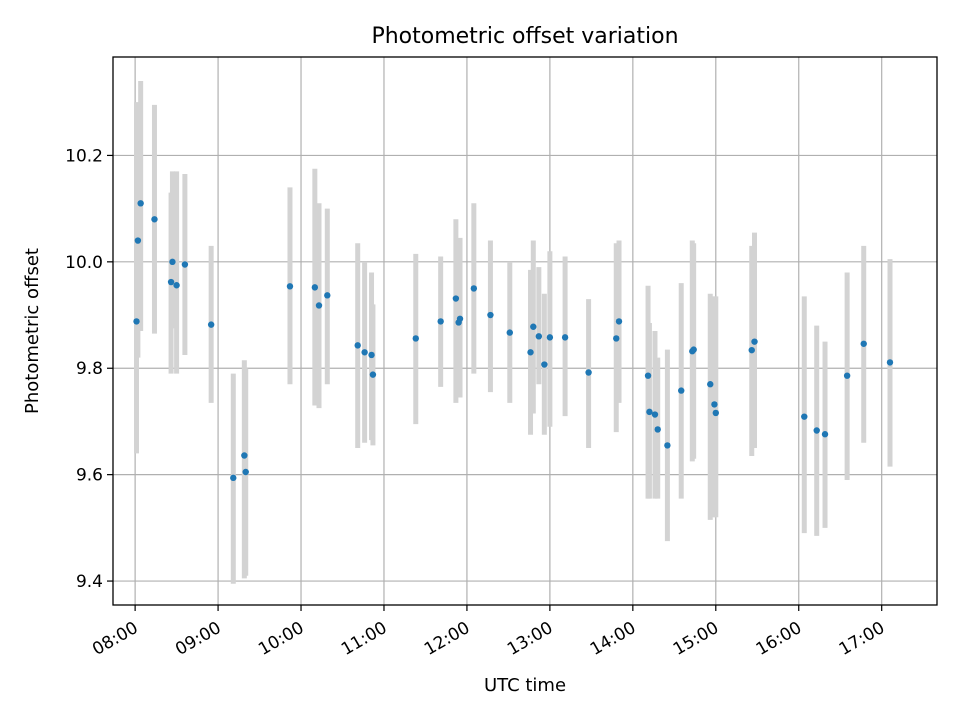  I want to click on y-axis-ticks: 9.4 9.6 9.8 10.0 10.2, so click(89, 369).